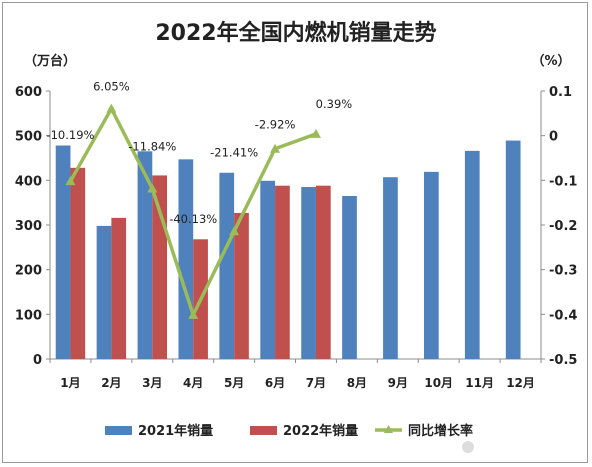  I want to click on x-tick-label: 12月, so click(520, 383).